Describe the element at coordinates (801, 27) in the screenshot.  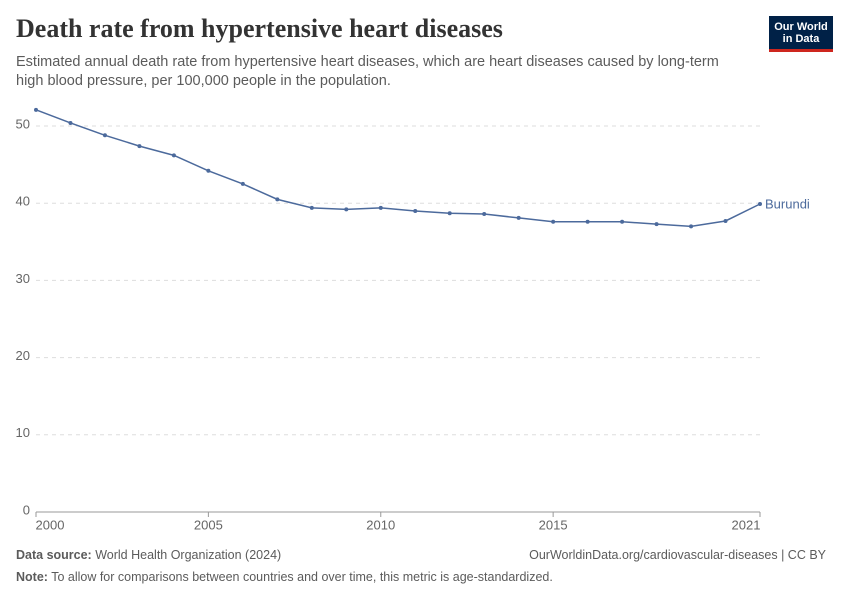
I see `logo-text: Our World` at that location.